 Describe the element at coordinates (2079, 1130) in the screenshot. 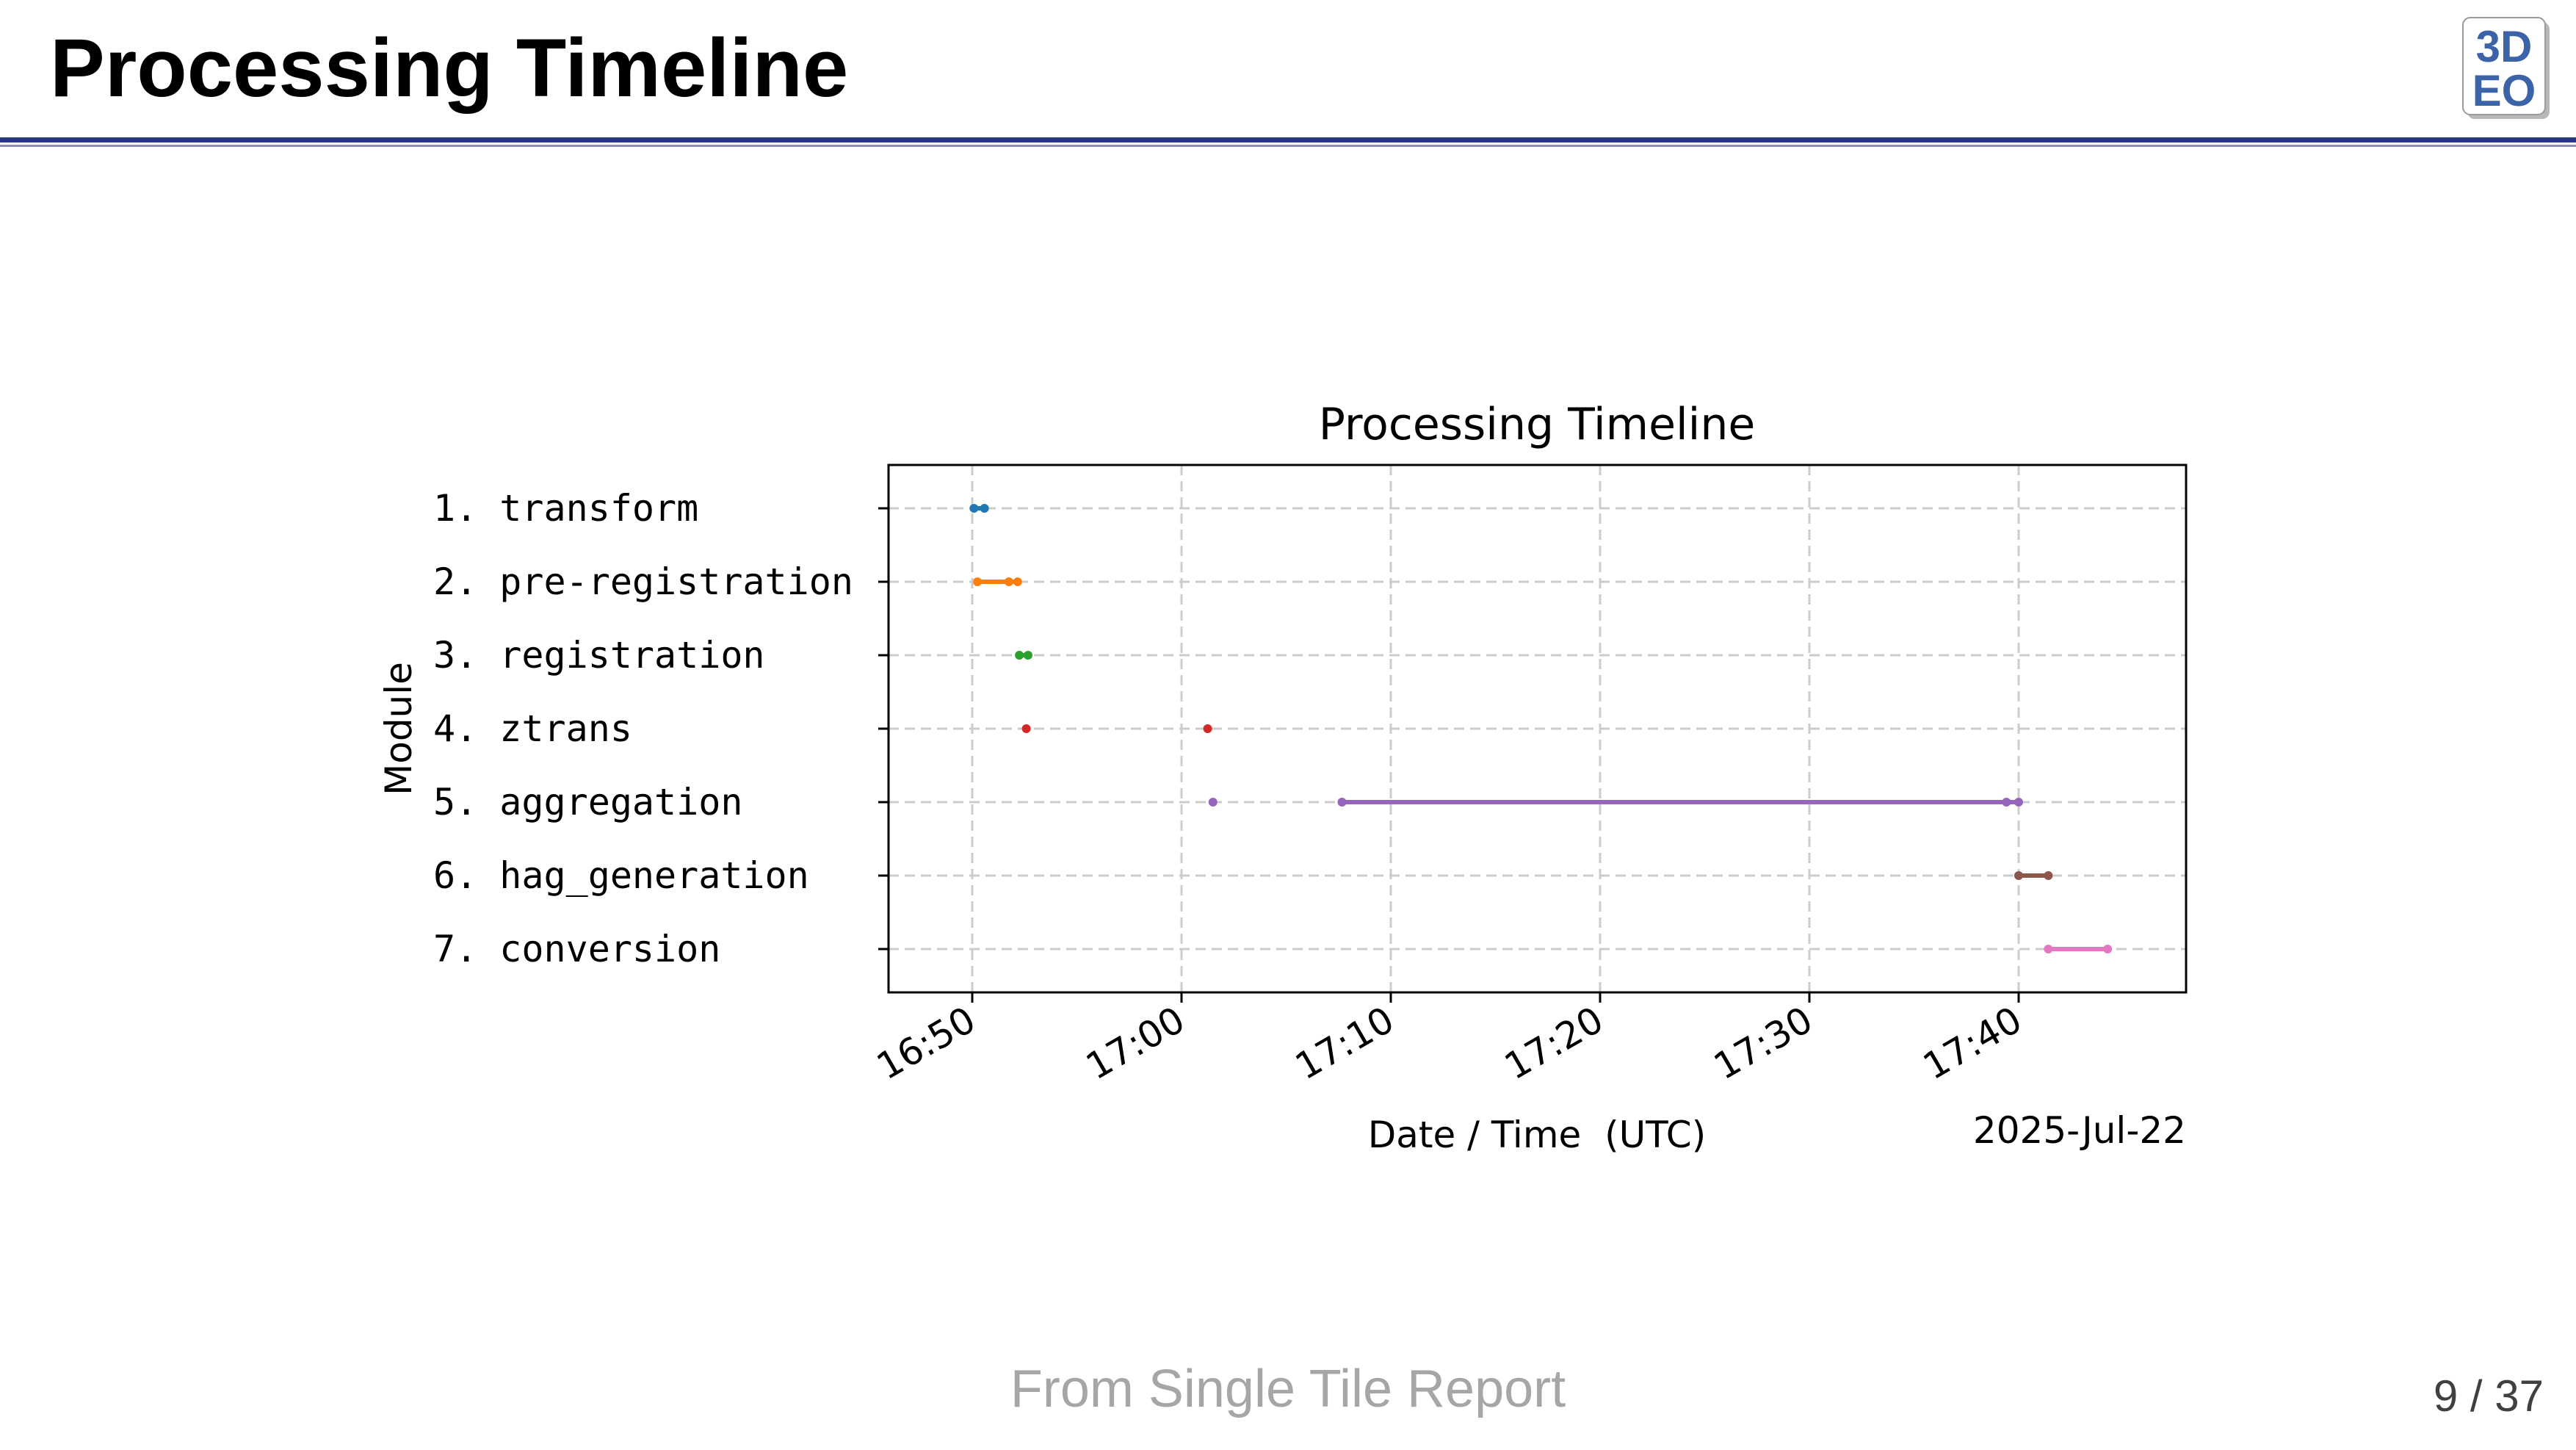

I see `date-label: 2025-Jul-22` at that location.